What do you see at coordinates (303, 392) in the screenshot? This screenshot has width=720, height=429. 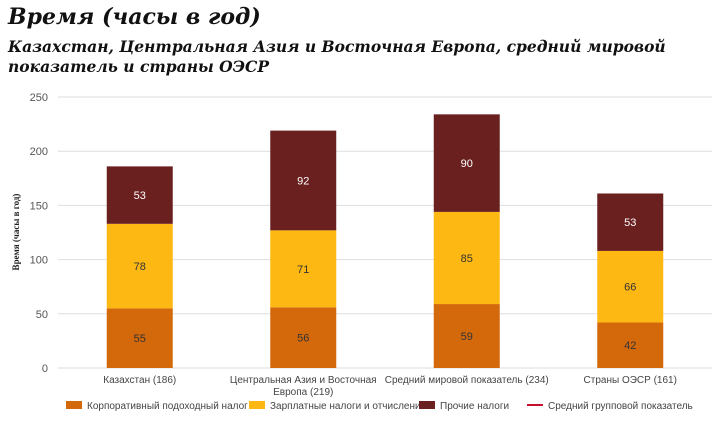 I see `x-tick-label: Европа (219)` at bounding box center [303, 392].